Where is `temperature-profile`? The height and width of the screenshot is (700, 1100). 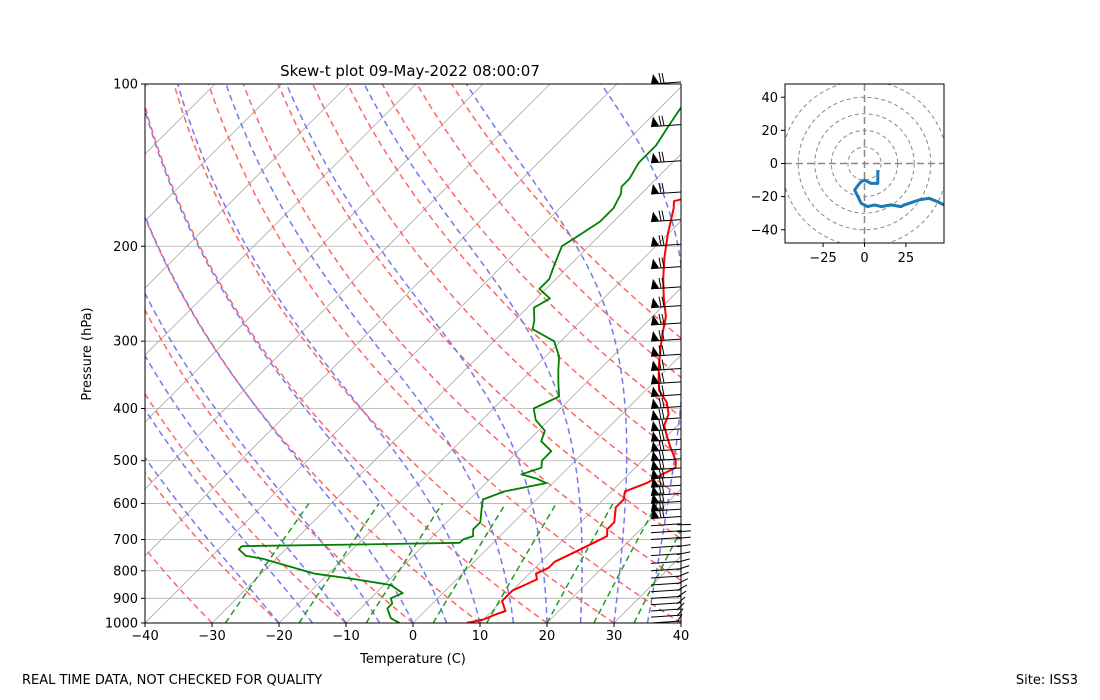 temperature-profile is located at coordinates (573, 410).